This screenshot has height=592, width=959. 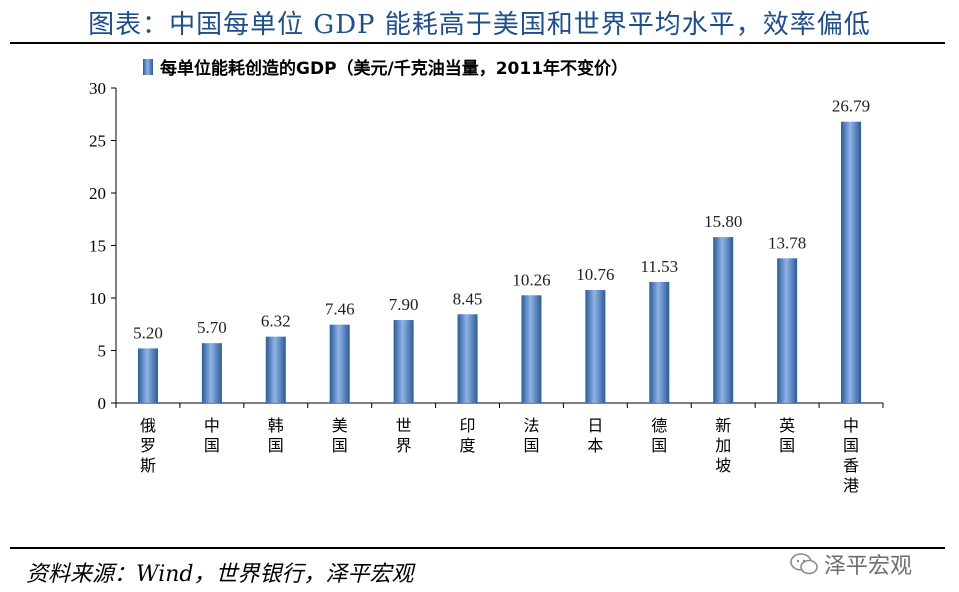 I want to click on y-tick-label: 10, so click(x=97, y=298).